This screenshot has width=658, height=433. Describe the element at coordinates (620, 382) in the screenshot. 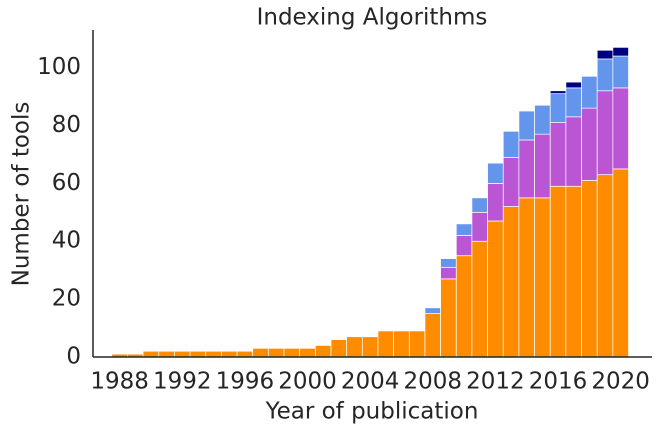

I see `x-tick-label: 2020` at that location.